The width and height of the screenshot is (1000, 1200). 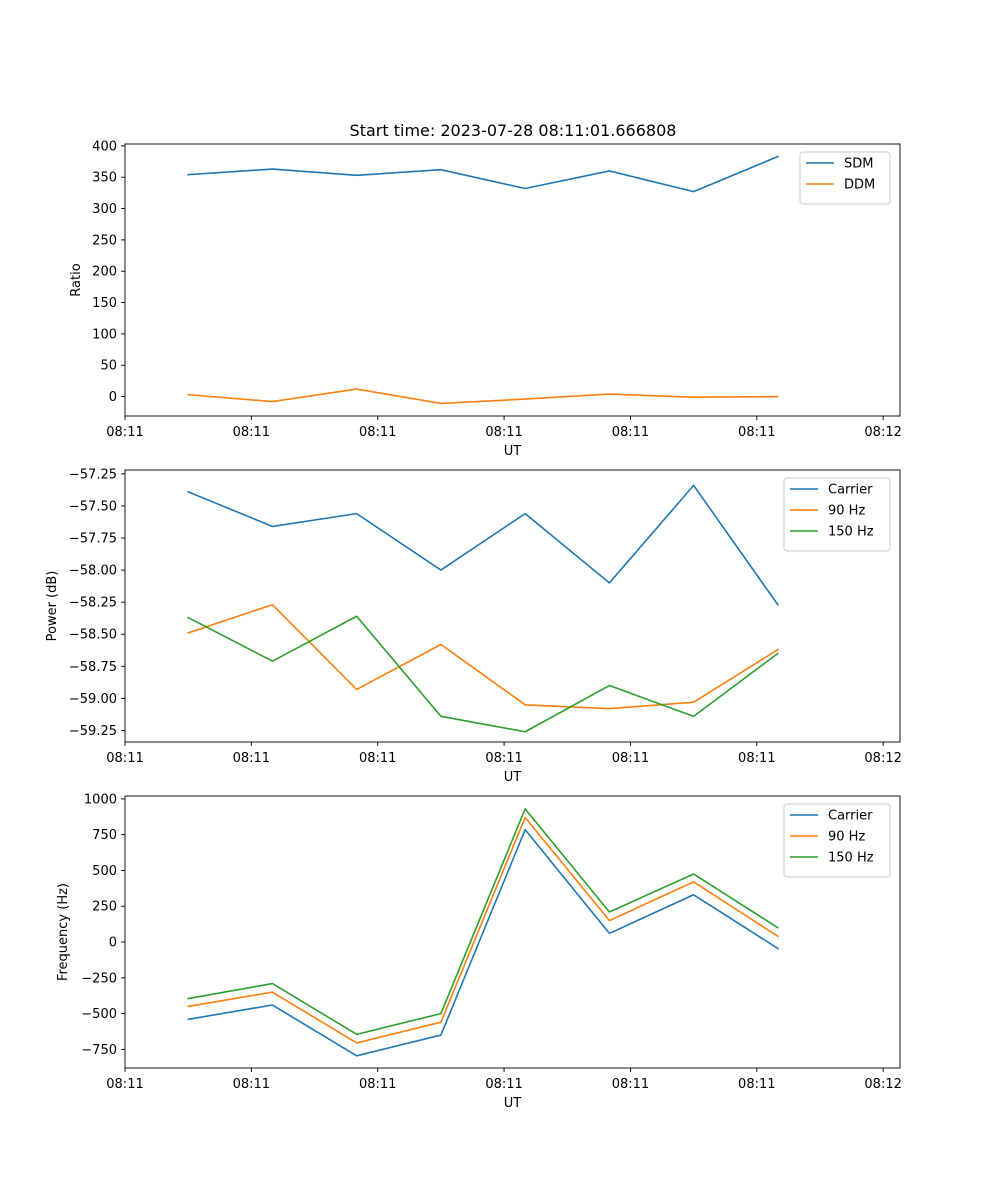 What do you see at coordinates (63, 932) in the screenshot?
I see `frequency-ylabel: Frequency (Hz)` at bounding box center [63, 932].